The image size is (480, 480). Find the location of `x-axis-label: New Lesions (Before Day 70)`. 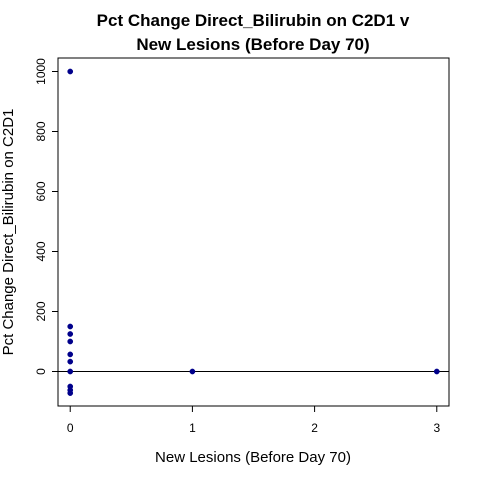

x-axis-label: New Lesions (Before Day 70) is located at coordinates (253, 457).